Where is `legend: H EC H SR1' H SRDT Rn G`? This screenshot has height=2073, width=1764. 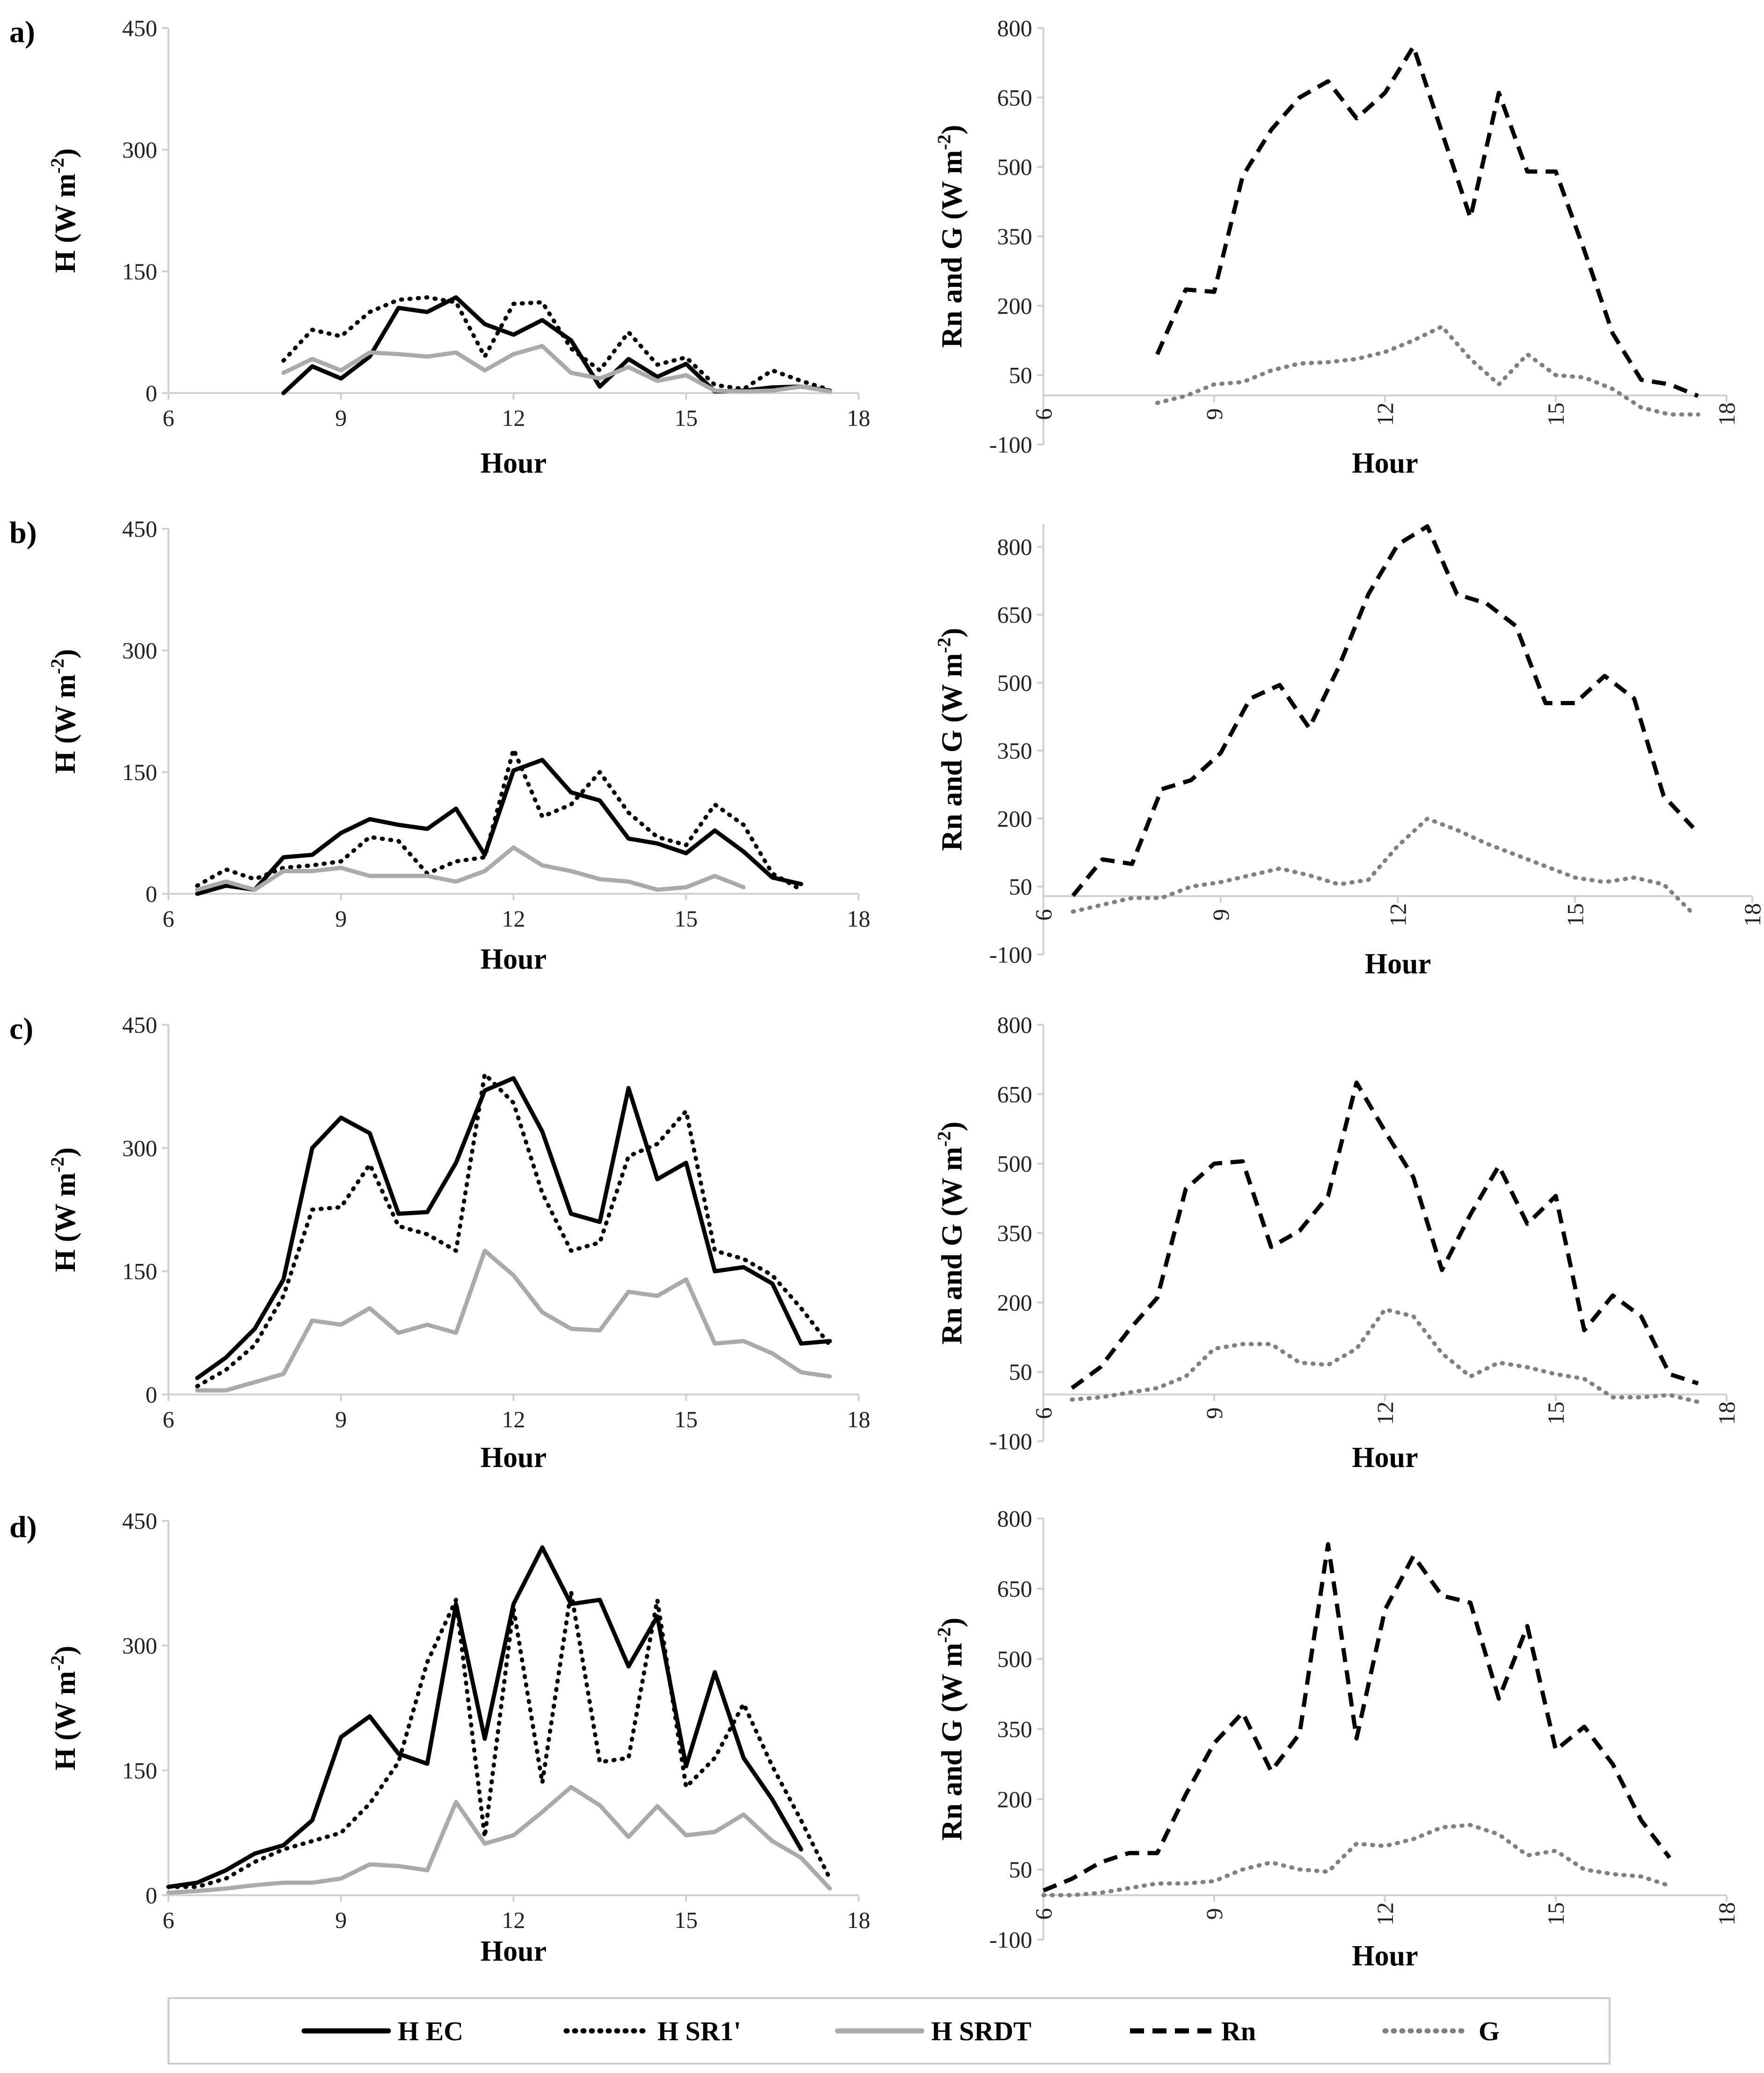
legend: H EC H SR1' H SRDT Rn G is located at coordinates (889, 2031).